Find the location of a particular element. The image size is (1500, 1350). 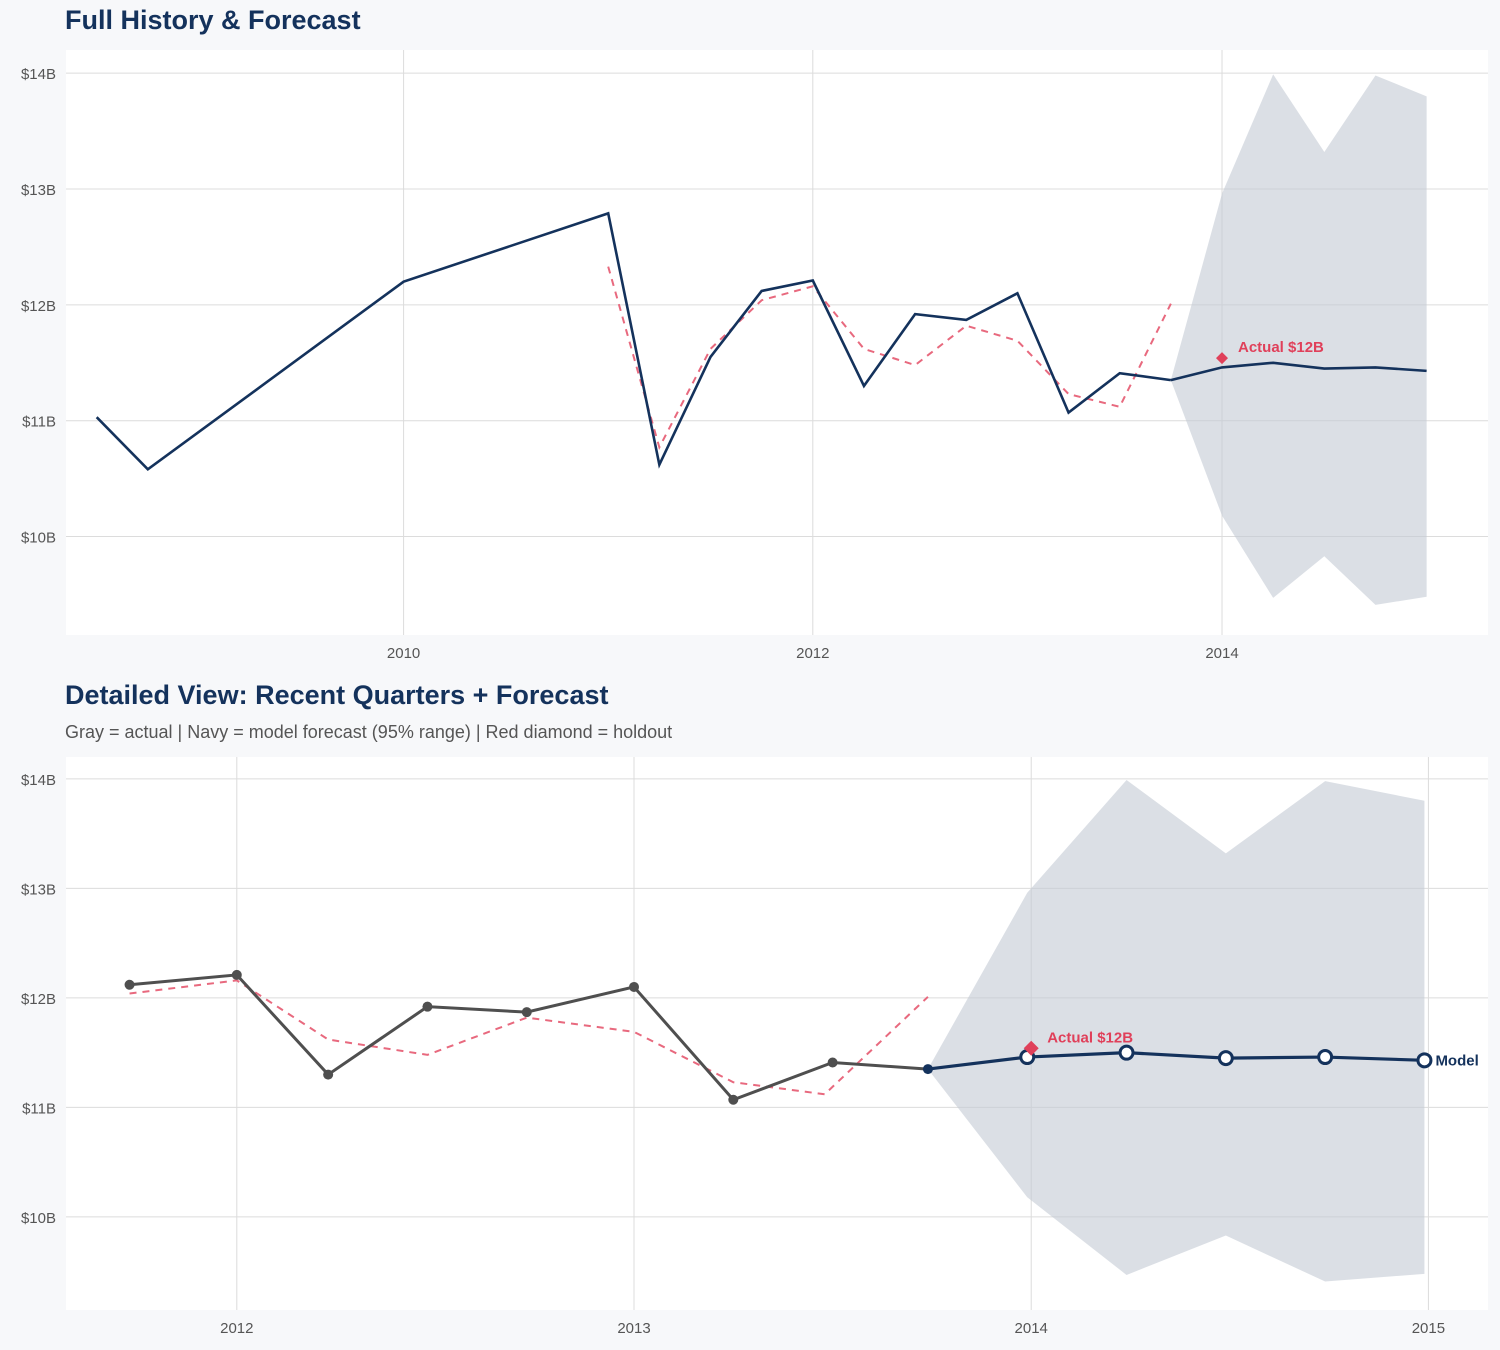

actual-series-line is located at coordinates (633, 341).